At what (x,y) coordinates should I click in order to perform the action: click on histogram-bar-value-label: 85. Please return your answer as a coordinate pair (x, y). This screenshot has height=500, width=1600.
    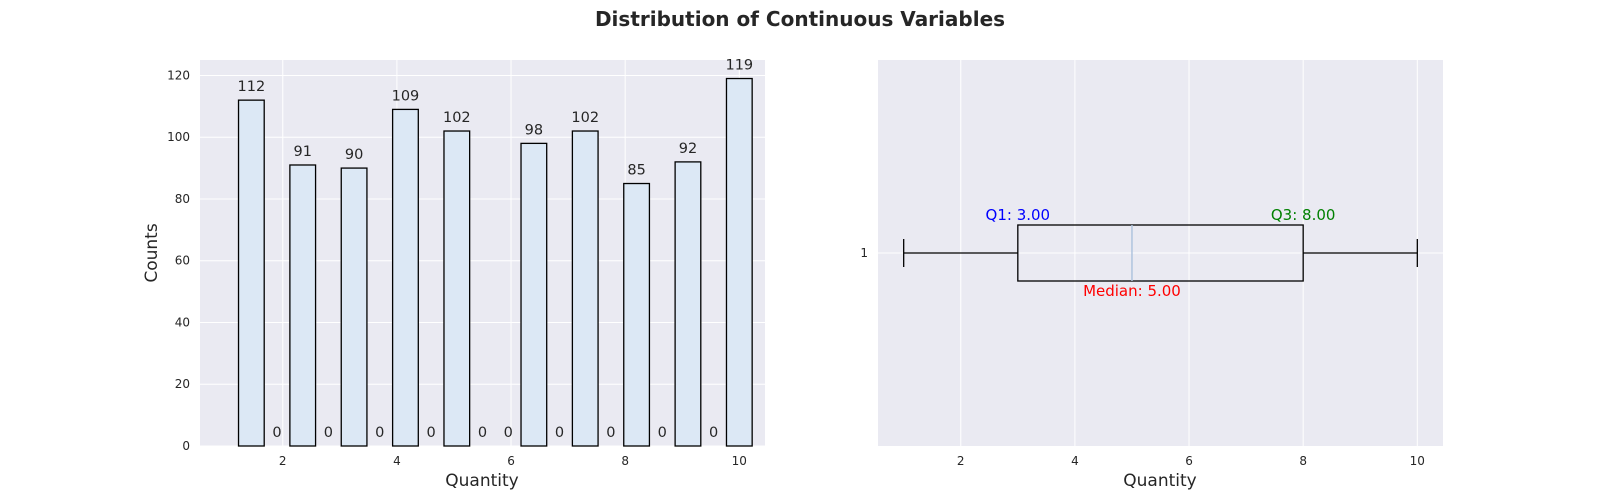
    Looking at the image, I should click on (636, 171).